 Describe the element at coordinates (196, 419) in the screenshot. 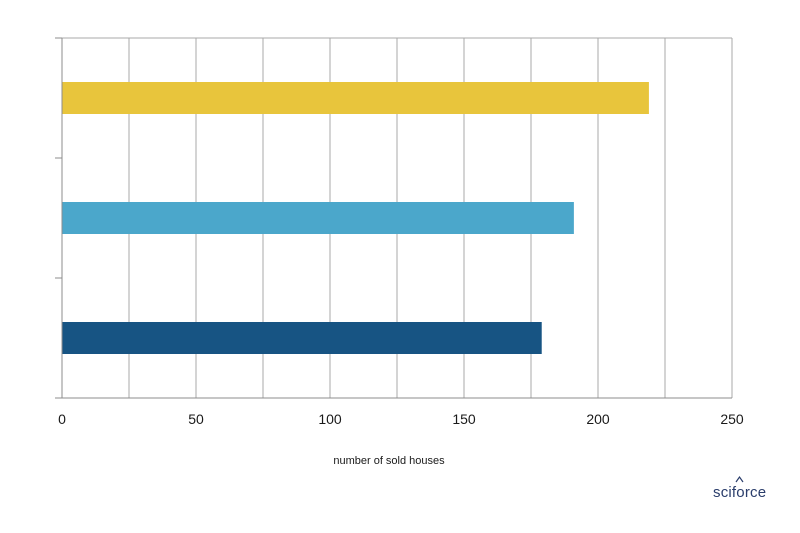

I see `x-tick-label-50: 50` at that location.